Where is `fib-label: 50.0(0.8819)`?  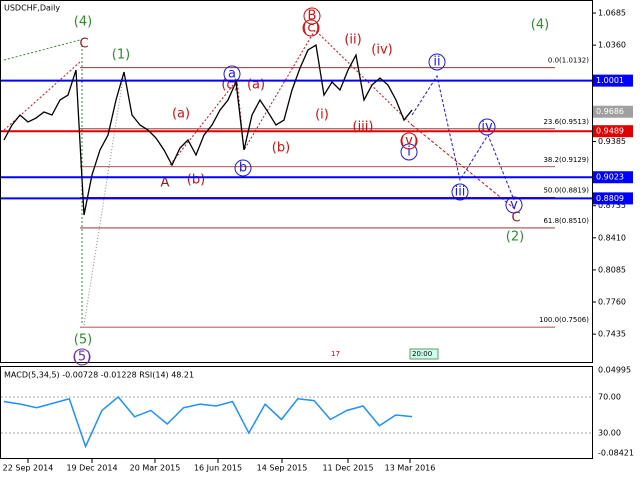
fib-label: 50.0(0.8819) is located at coordinates (566, 190).